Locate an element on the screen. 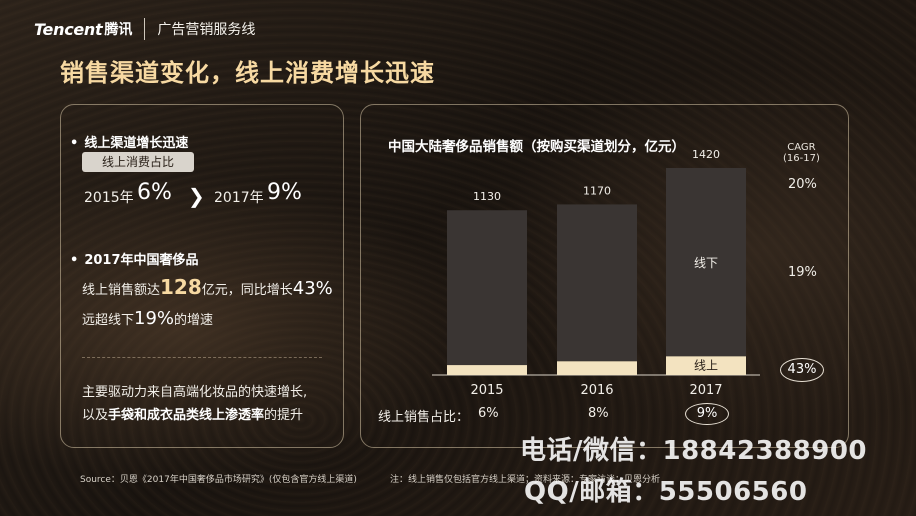 The image size is (916, 516). online-share-row-label: 线上销售占比： is located at coordinates (424, 417).